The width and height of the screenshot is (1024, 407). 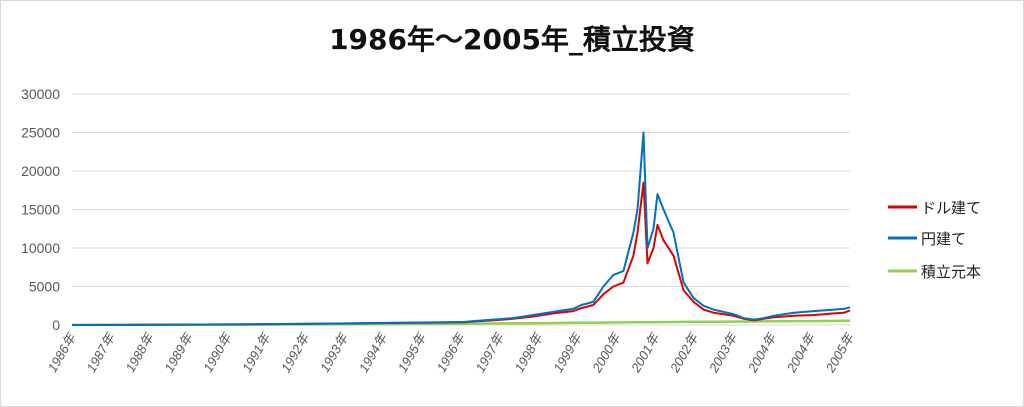 I want to click on series-line-principal, so click(x=460, y=323).